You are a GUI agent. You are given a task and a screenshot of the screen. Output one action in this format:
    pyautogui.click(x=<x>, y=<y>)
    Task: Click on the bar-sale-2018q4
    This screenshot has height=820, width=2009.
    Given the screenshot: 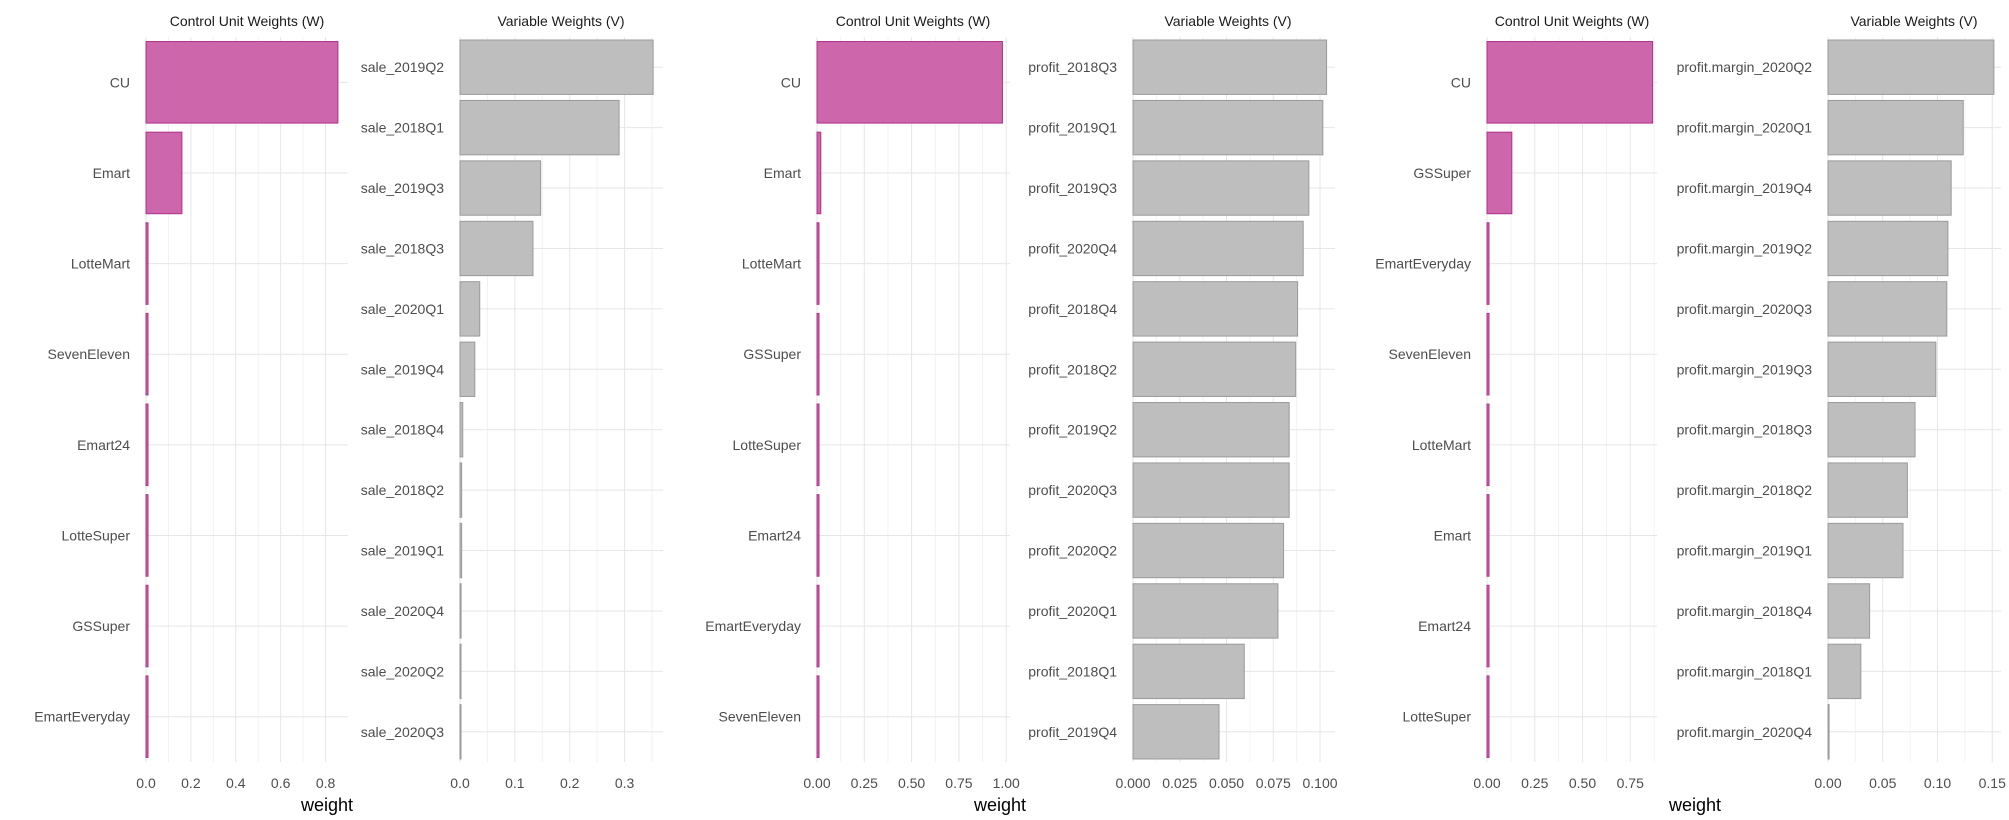 What is the action you would take?
    pyautogui.click(x=461, y=430)
    